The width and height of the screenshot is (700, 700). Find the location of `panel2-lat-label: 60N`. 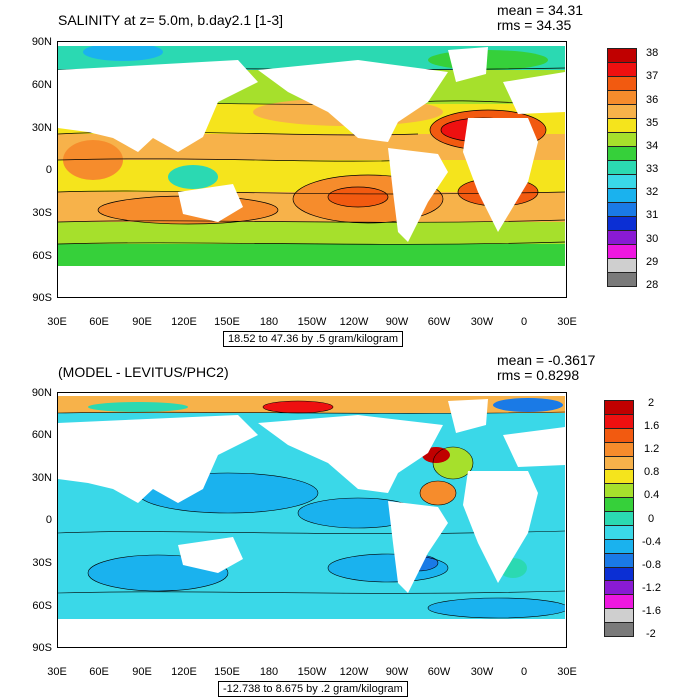

panel2-lat-label: 60N is located at coordinates (41, 435).